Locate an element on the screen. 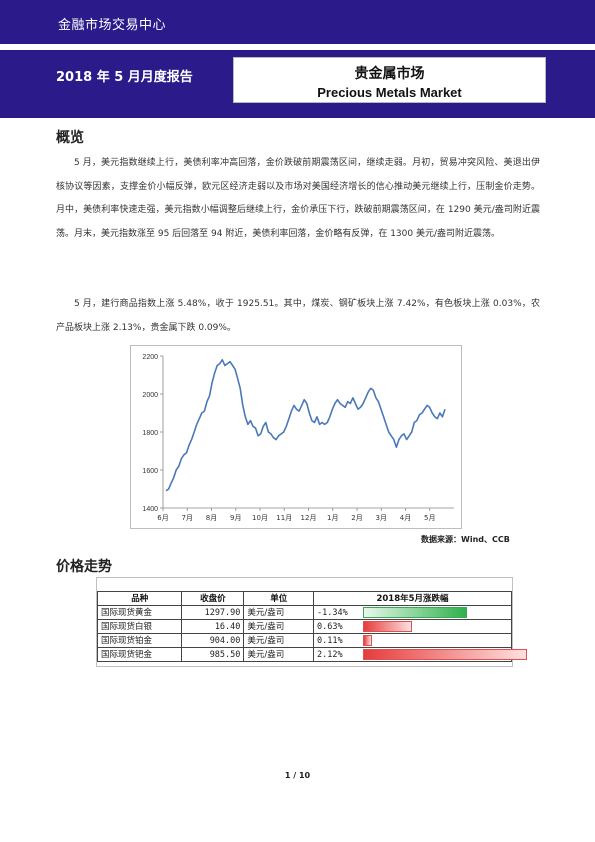 The image size is (595, 842). table-row: 国际现货钯金 985.50 美元/盎司 2.12% is located at coordinates (312, 654).